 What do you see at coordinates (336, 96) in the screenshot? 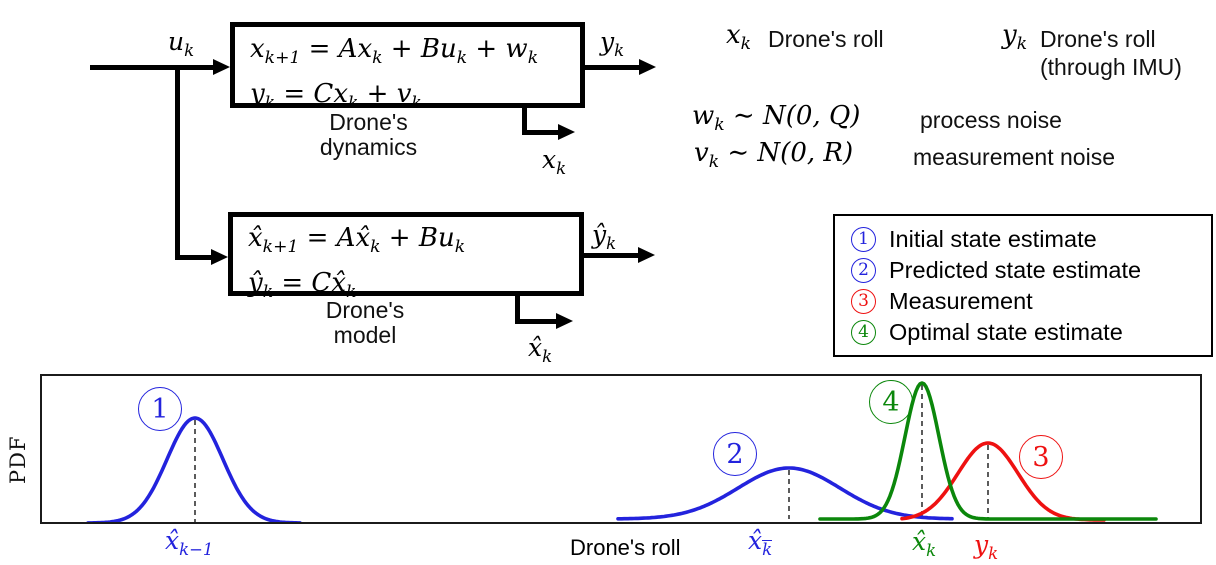
I see `plant-equation-2: yk = Cxk + vk` at bounding box center [336, 96].